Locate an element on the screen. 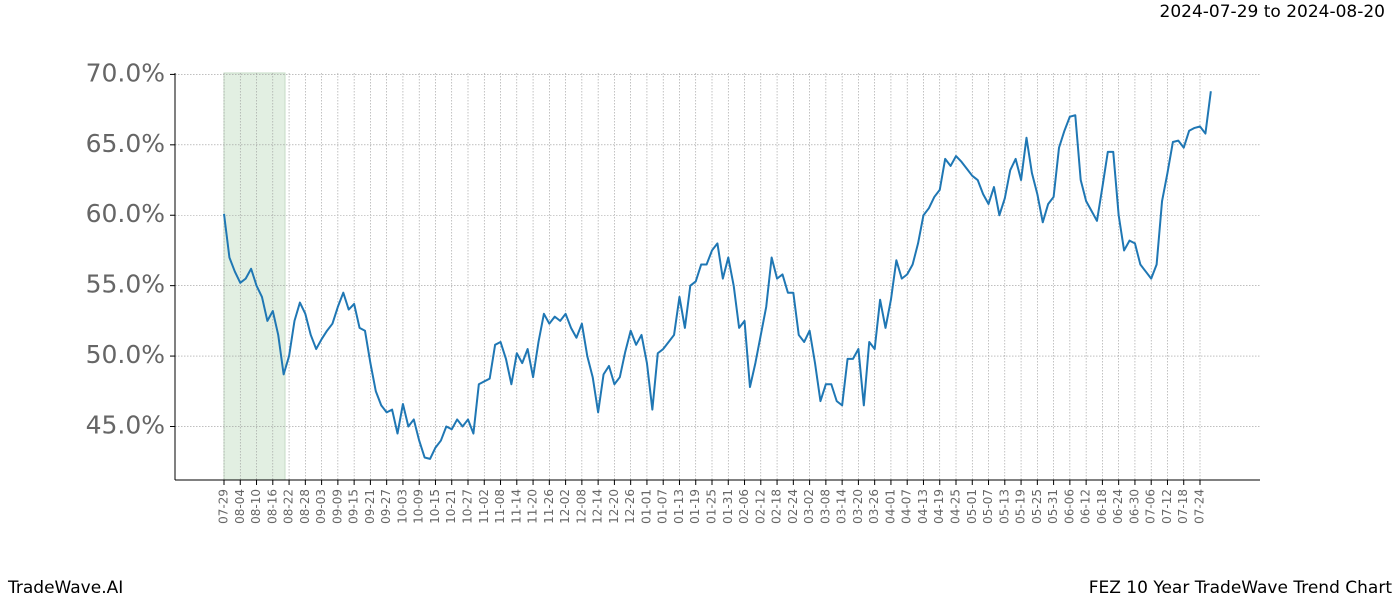 Image resolution: width=1400 pixels, height=600 pixels. x-tick-label: 06-06 is located at coordinates (1069, 506).